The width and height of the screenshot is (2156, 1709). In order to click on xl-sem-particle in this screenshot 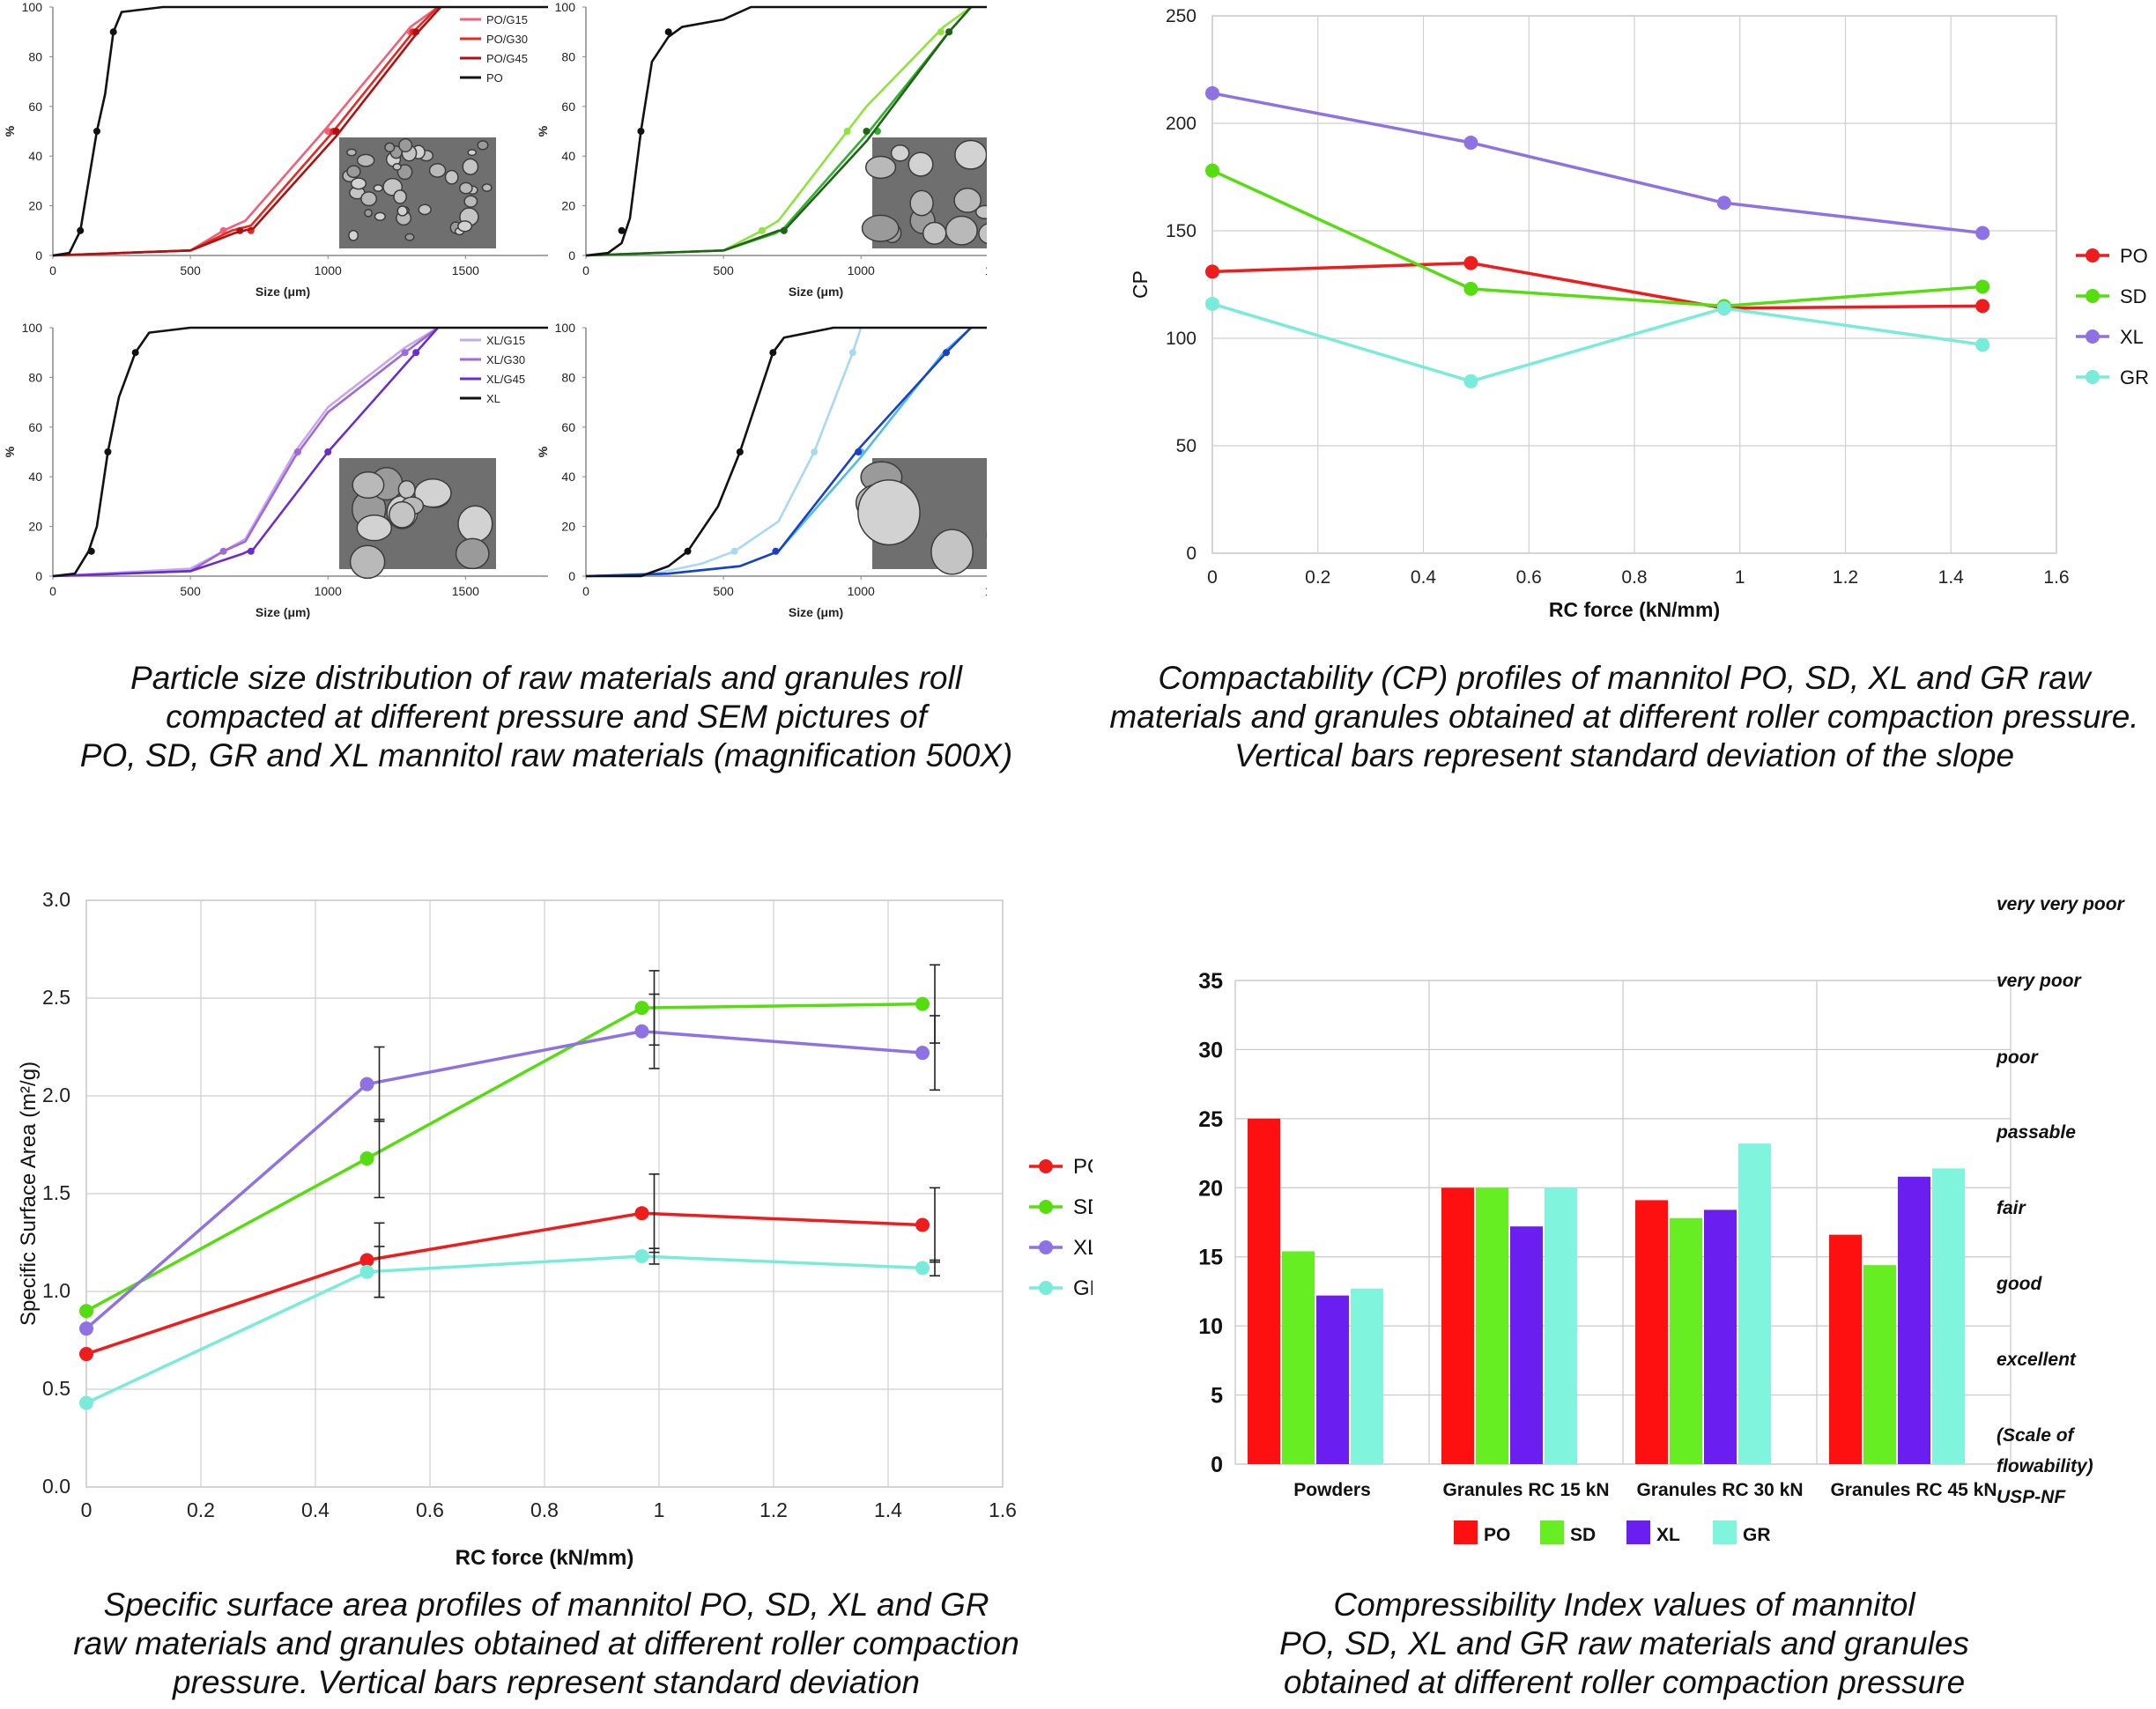, I will do `click(368, 484)`.